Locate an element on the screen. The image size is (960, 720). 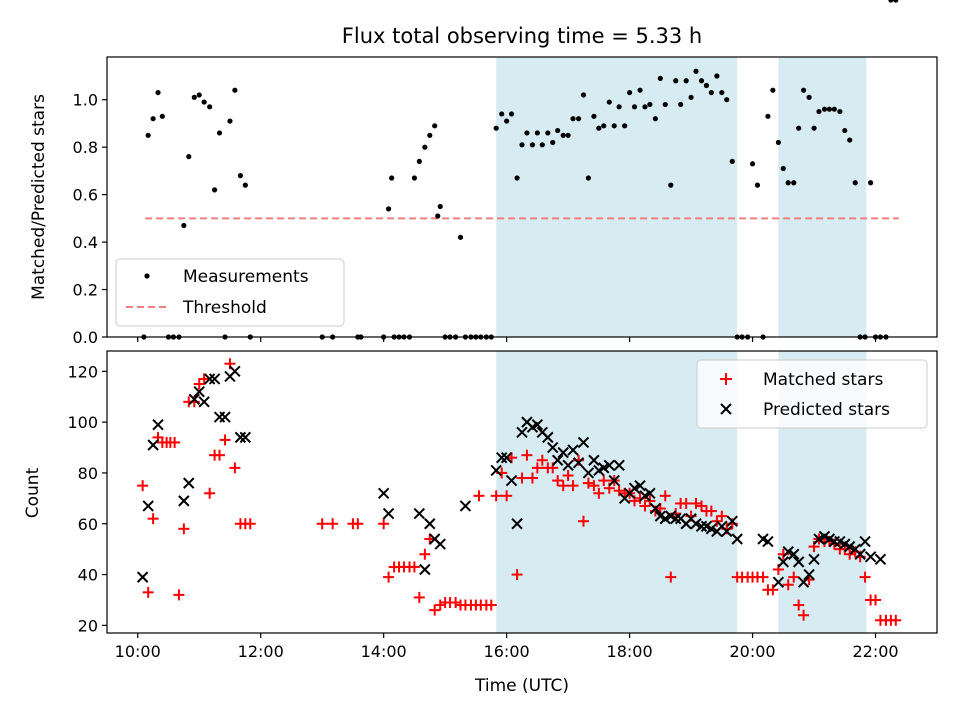
chart-title: Flux total observing time = 5.33 h is located at coordinates (522, 36).